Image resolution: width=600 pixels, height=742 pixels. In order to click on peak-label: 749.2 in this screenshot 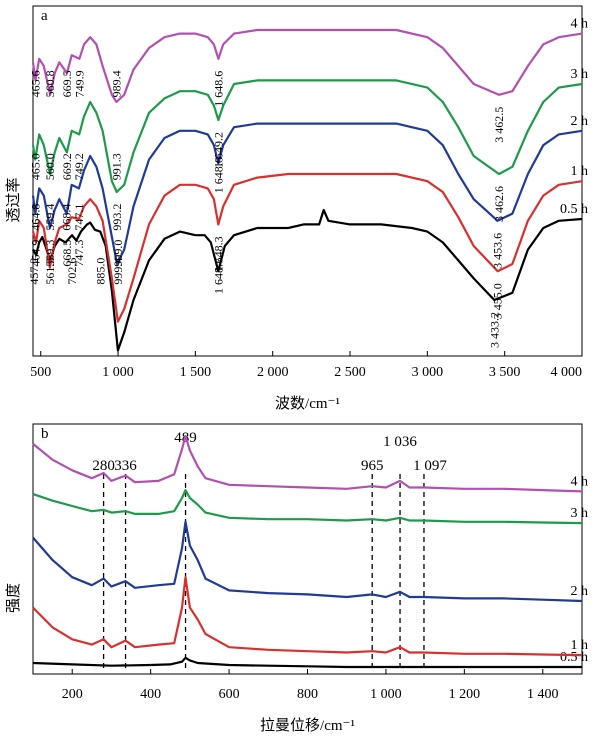, I will do `click(79, 166)`.